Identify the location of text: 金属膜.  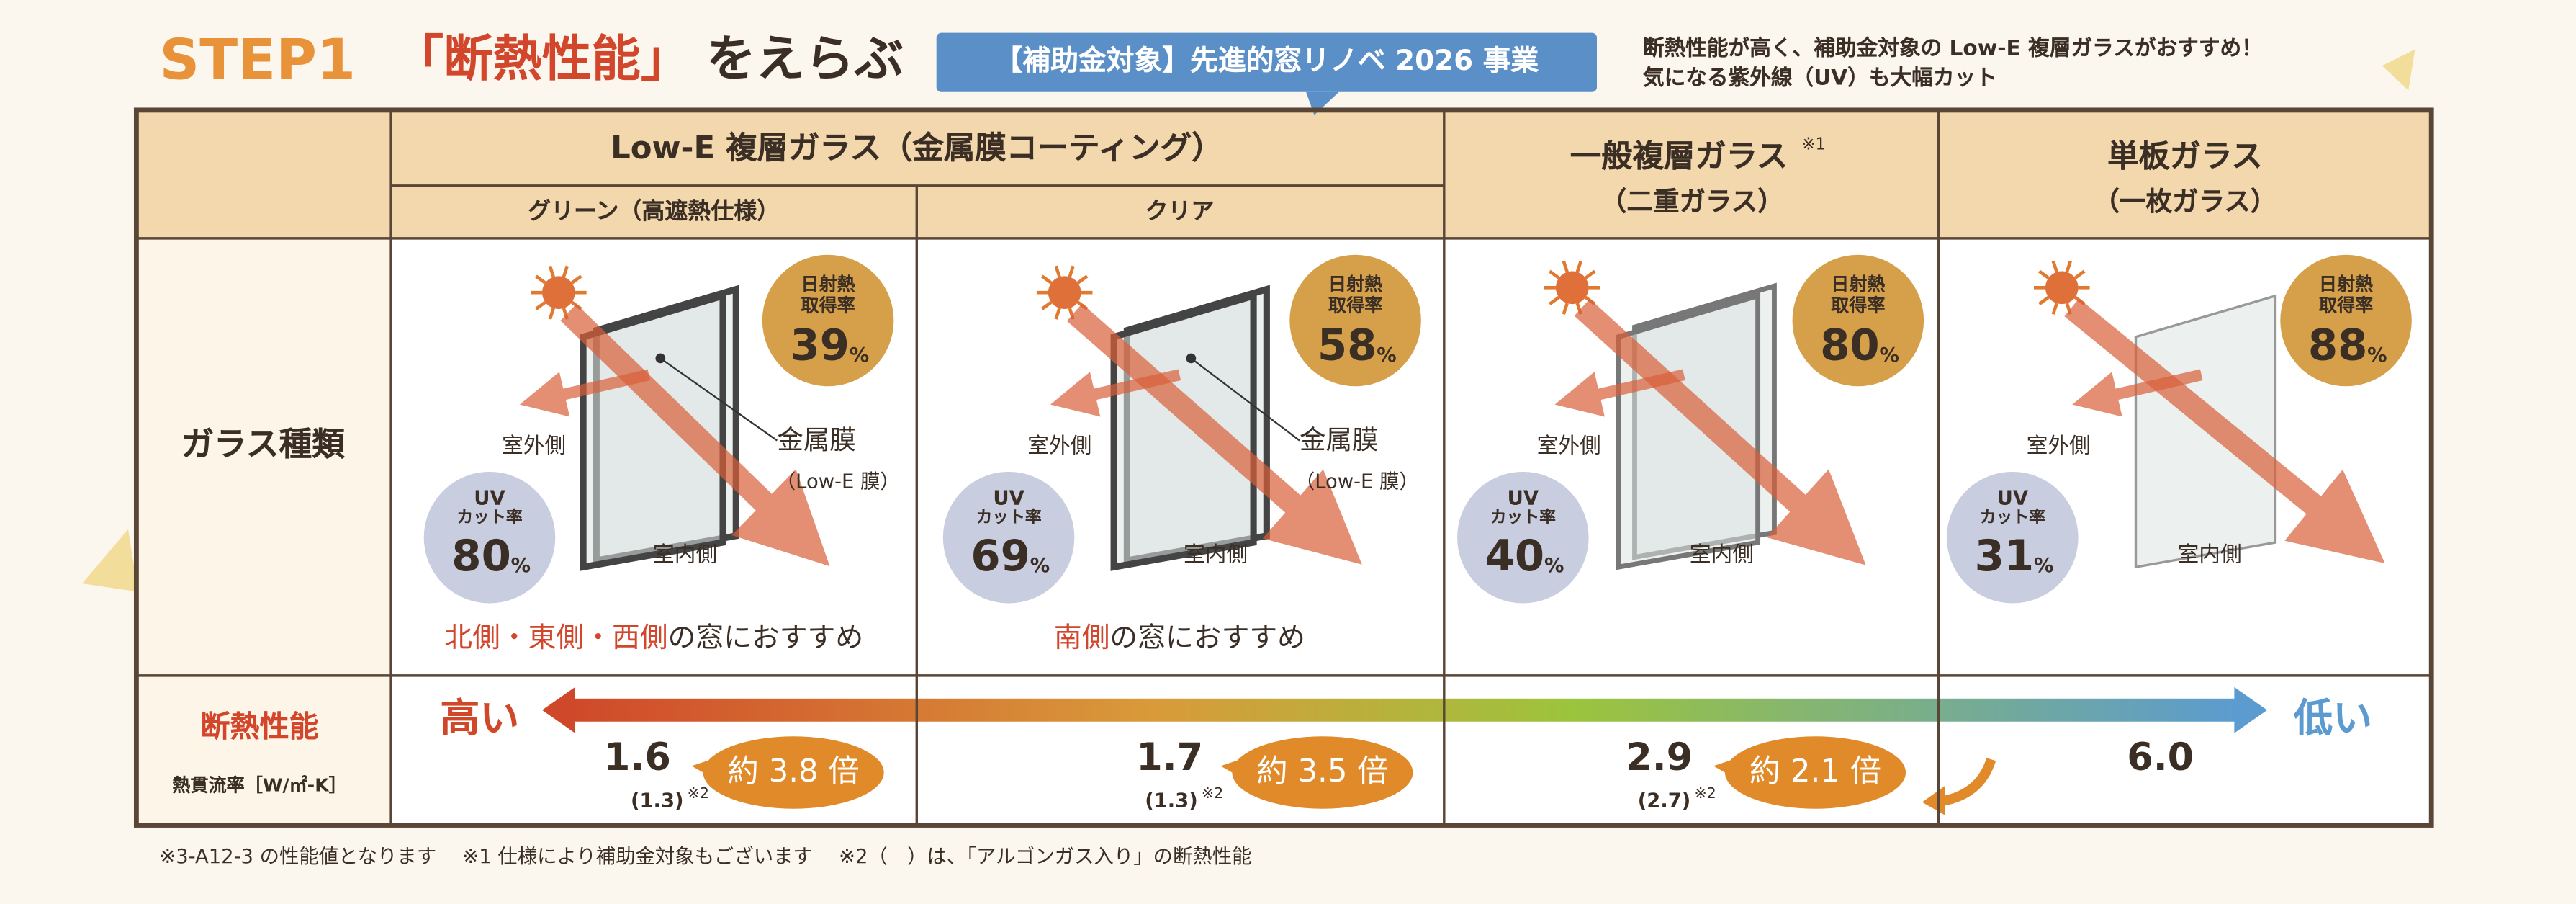
(1339, 440).